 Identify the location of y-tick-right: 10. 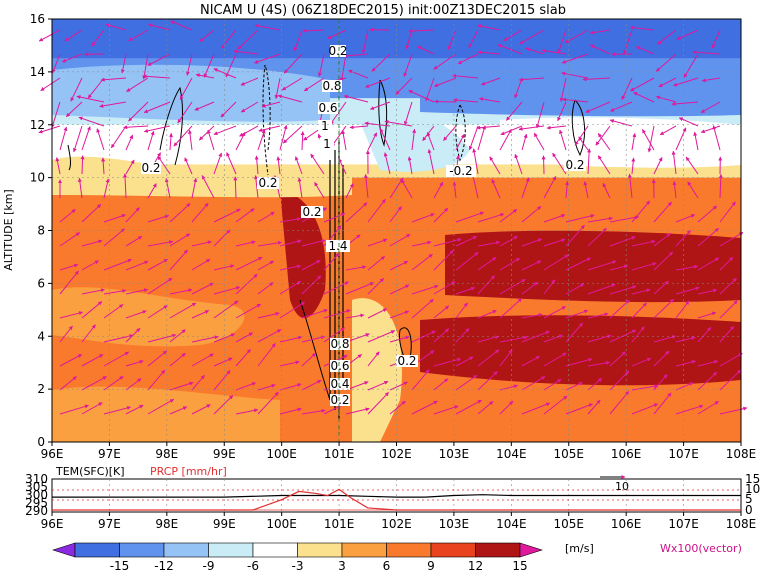
(752, 489).